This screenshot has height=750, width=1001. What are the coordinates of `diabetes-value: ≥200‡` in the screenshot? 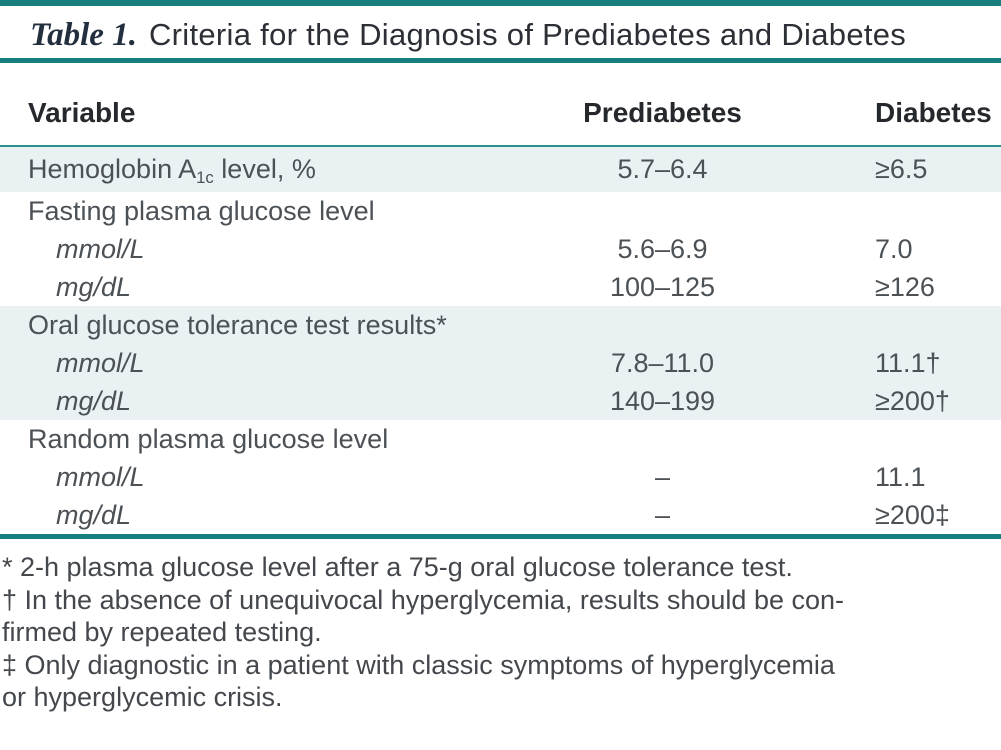 It's located at (912, 514).